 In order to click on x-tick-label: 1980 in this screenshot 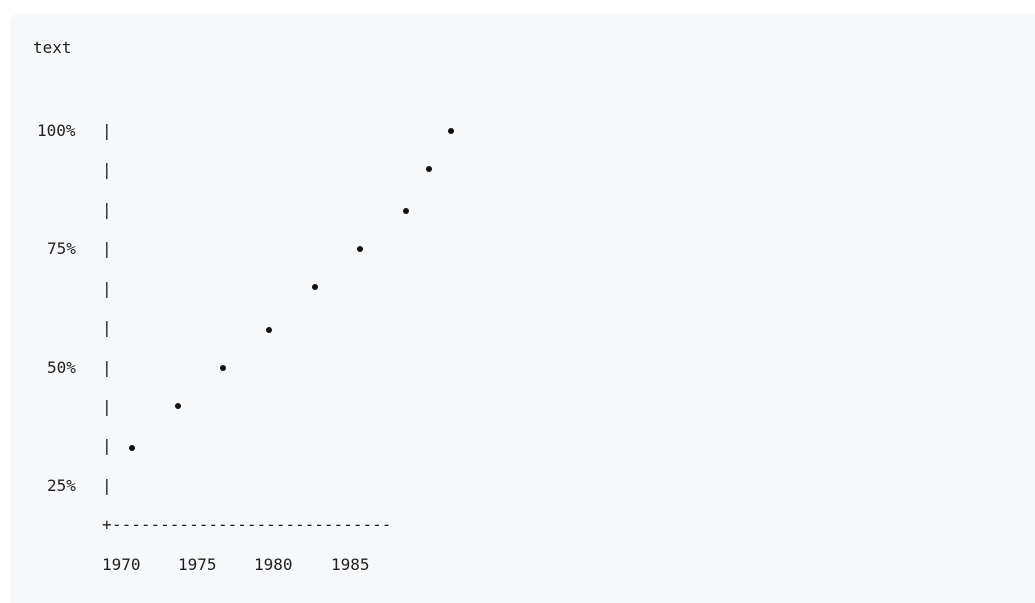, I will do `click(273, 564)`.